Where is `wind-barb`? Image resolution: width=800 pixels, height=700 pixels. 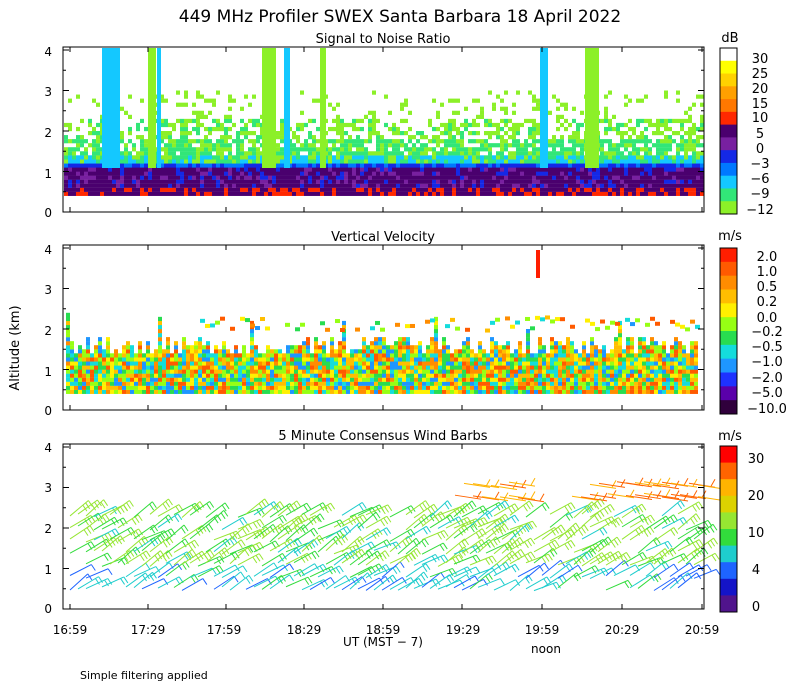 wind-barb is located at coordinates (249, 512).